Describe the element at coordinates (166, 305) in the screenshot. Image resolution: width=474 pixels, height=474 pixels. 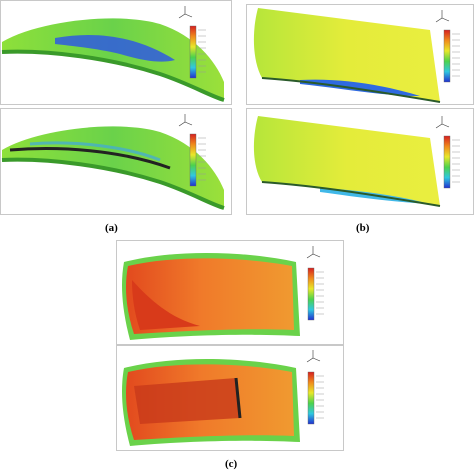
I see `high-pressure-region` at that location.